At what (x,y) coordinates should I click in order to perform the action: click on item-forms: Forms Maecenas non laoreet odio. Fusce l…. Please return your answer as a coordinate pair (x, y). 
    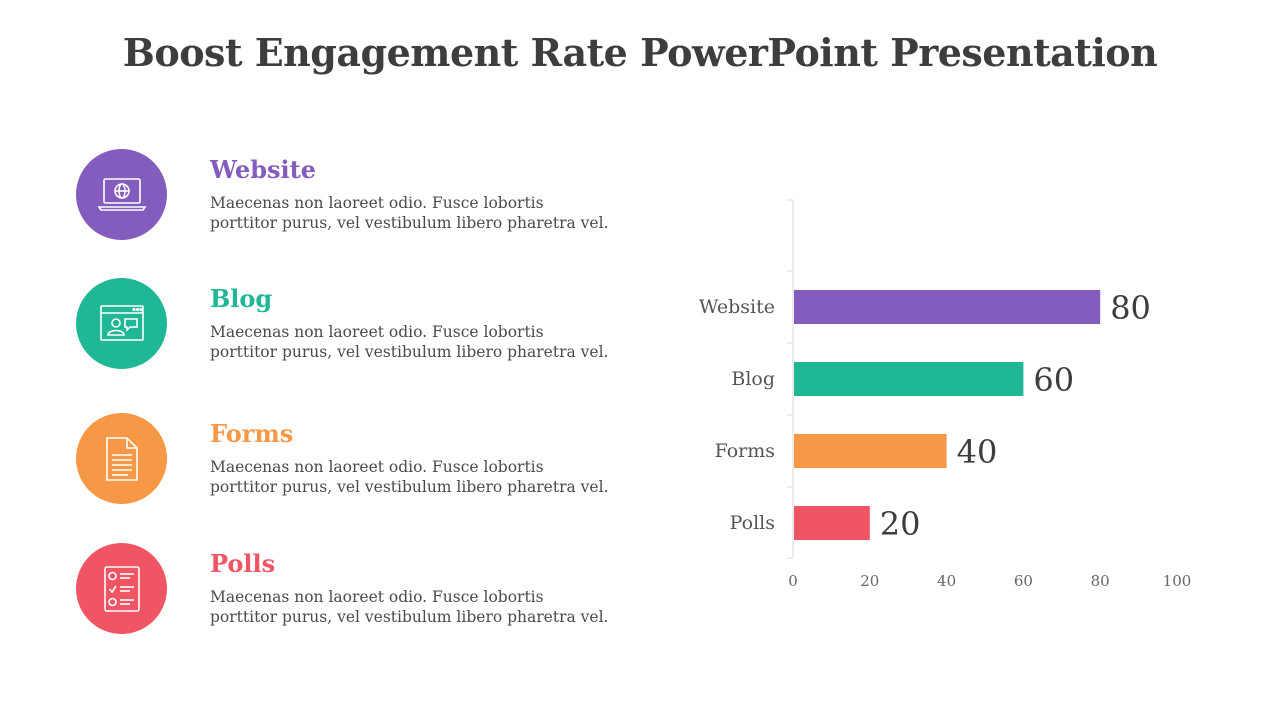
    Looking at the image, I should click on (356, 461).